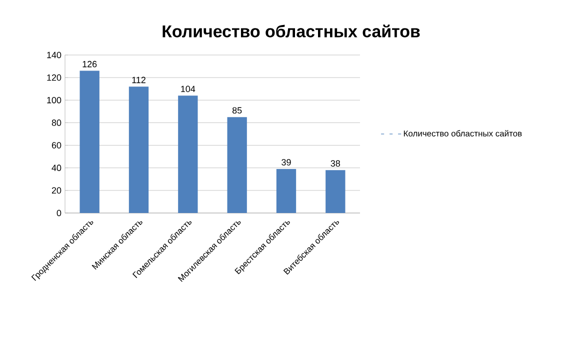 The image size is (583, 345). Describe the element at coordinates (463, 133) in the screenshot. I see `legend-label: Количество областных сайтов` at that location.